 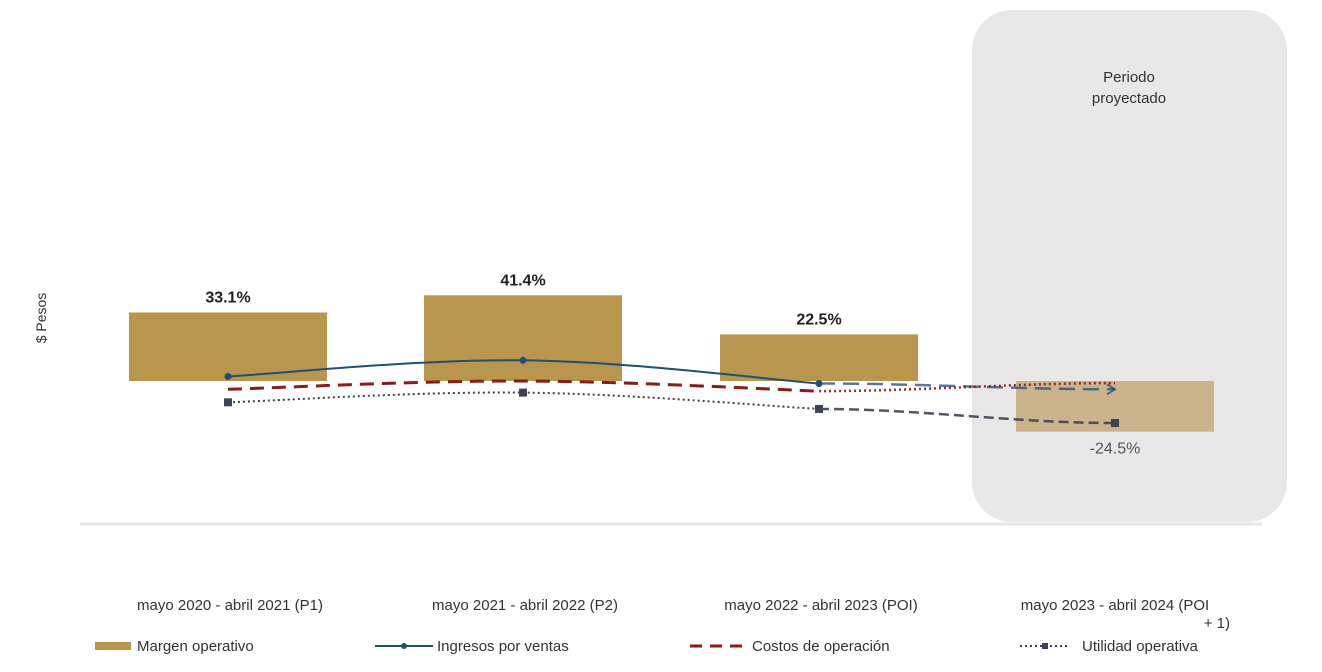 I want to click on y-axis-label: $ Pesos, so click(x=41, y=318).